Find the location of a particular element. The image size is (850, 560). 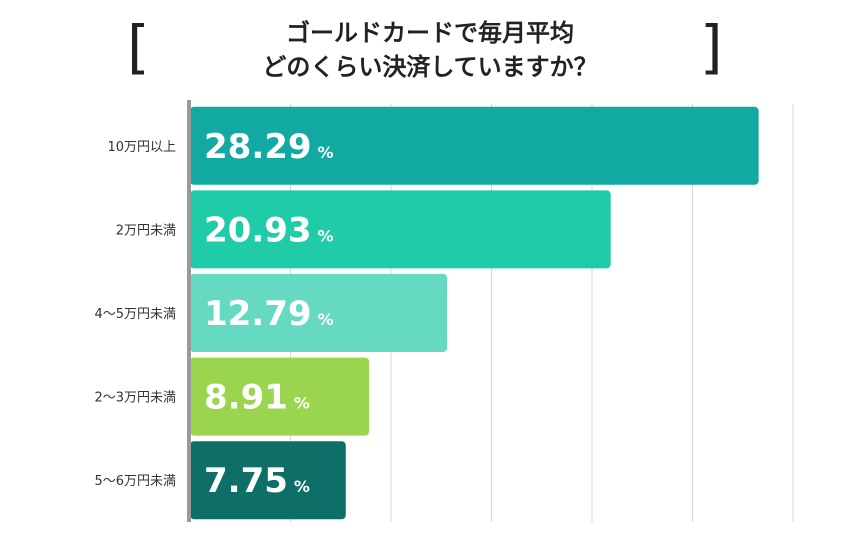

chart-title-line-1: ゴールドカードで毎月平均 is located at coordinates (430, 33).